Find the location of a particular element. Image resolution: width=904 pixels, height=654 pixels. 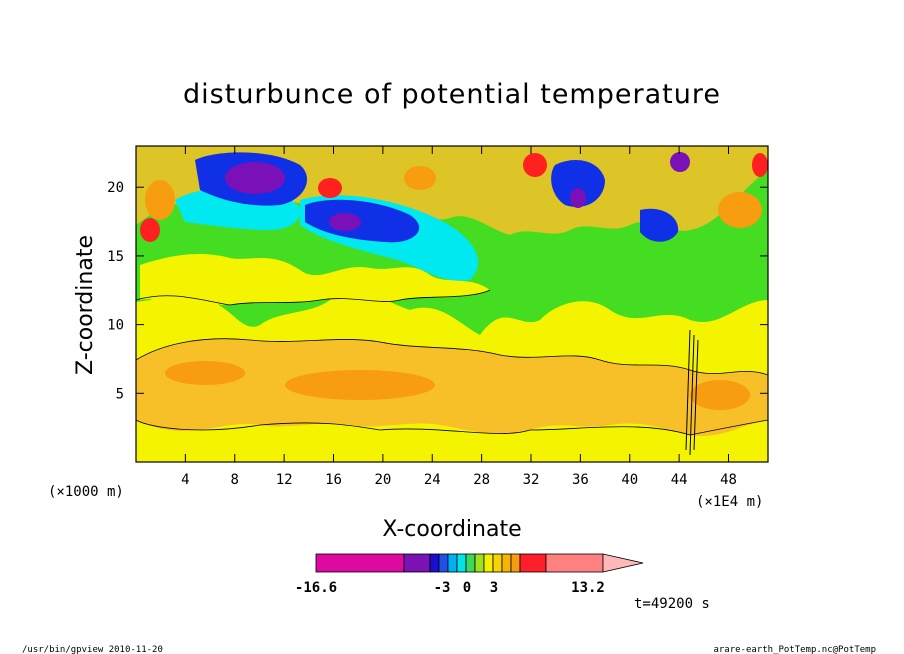

colorbar-mid-labels: -3 0 3 is located at coordinates (466, 588).